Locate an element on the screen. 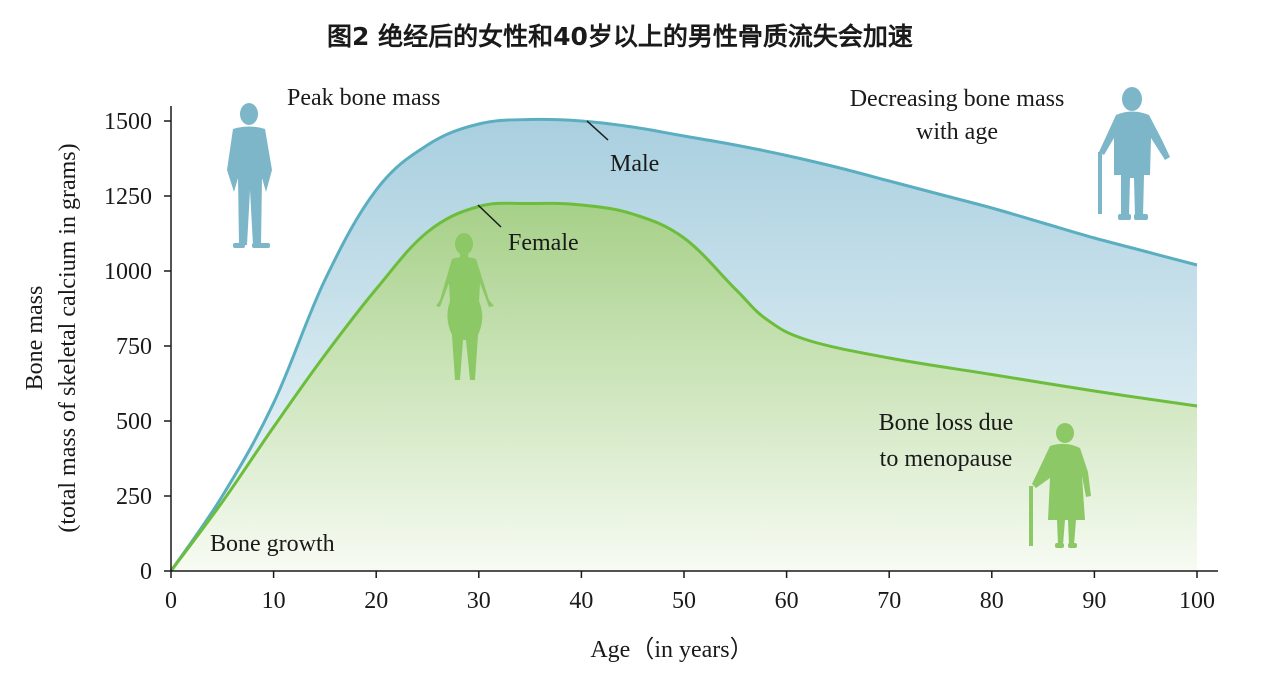 The image size is (1273, 683). standing-man-icon is located at coordinates (249, 175).